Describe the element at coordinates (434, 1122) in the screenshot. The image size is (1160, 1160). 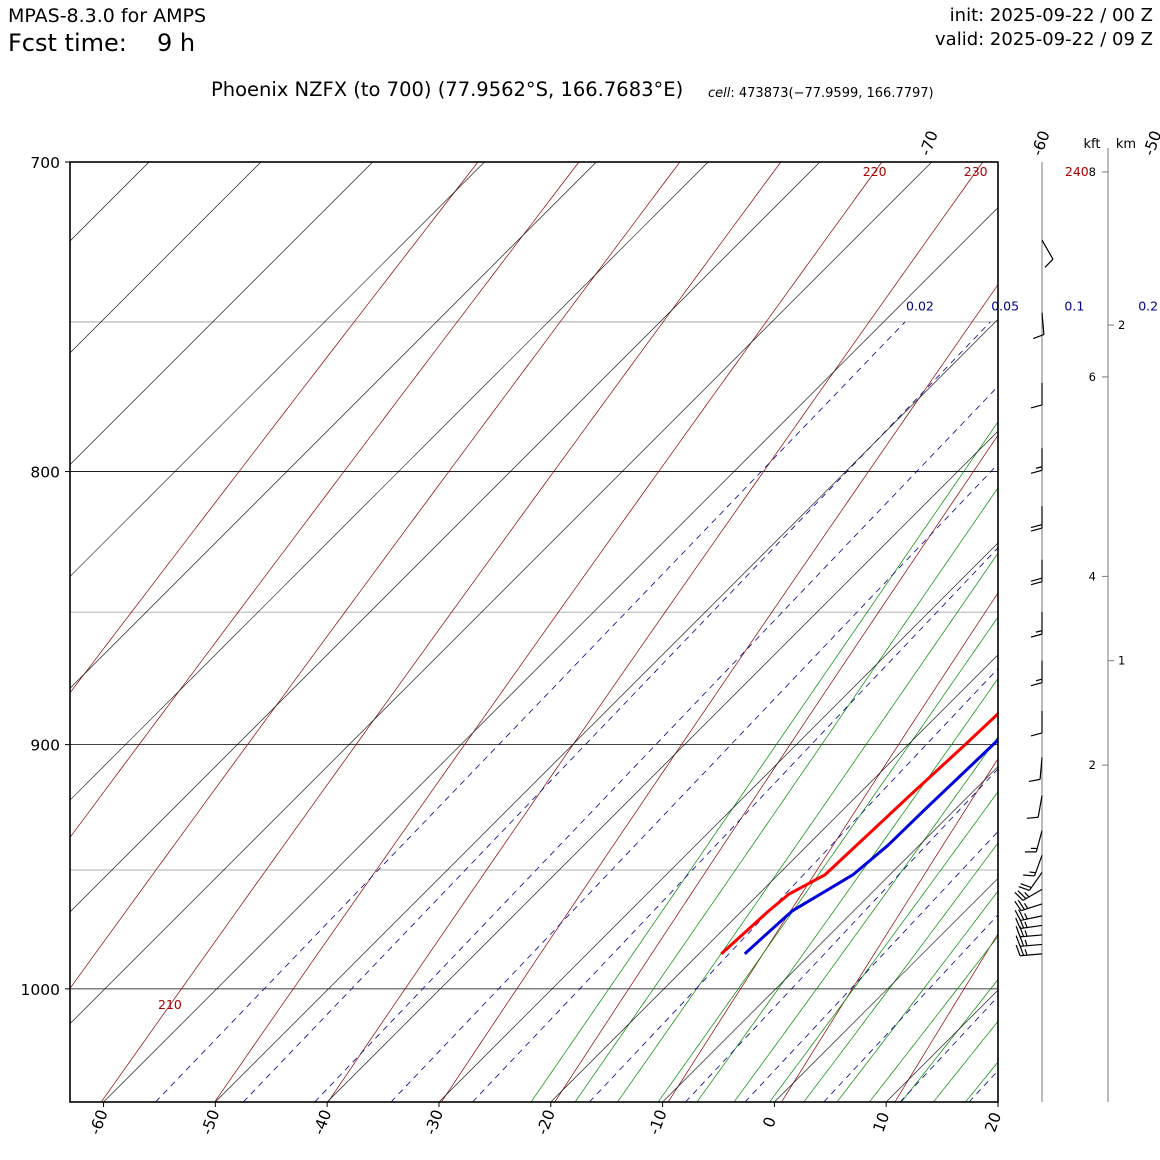
I see `temp-tick-label-bottom--30: -30` at that location.